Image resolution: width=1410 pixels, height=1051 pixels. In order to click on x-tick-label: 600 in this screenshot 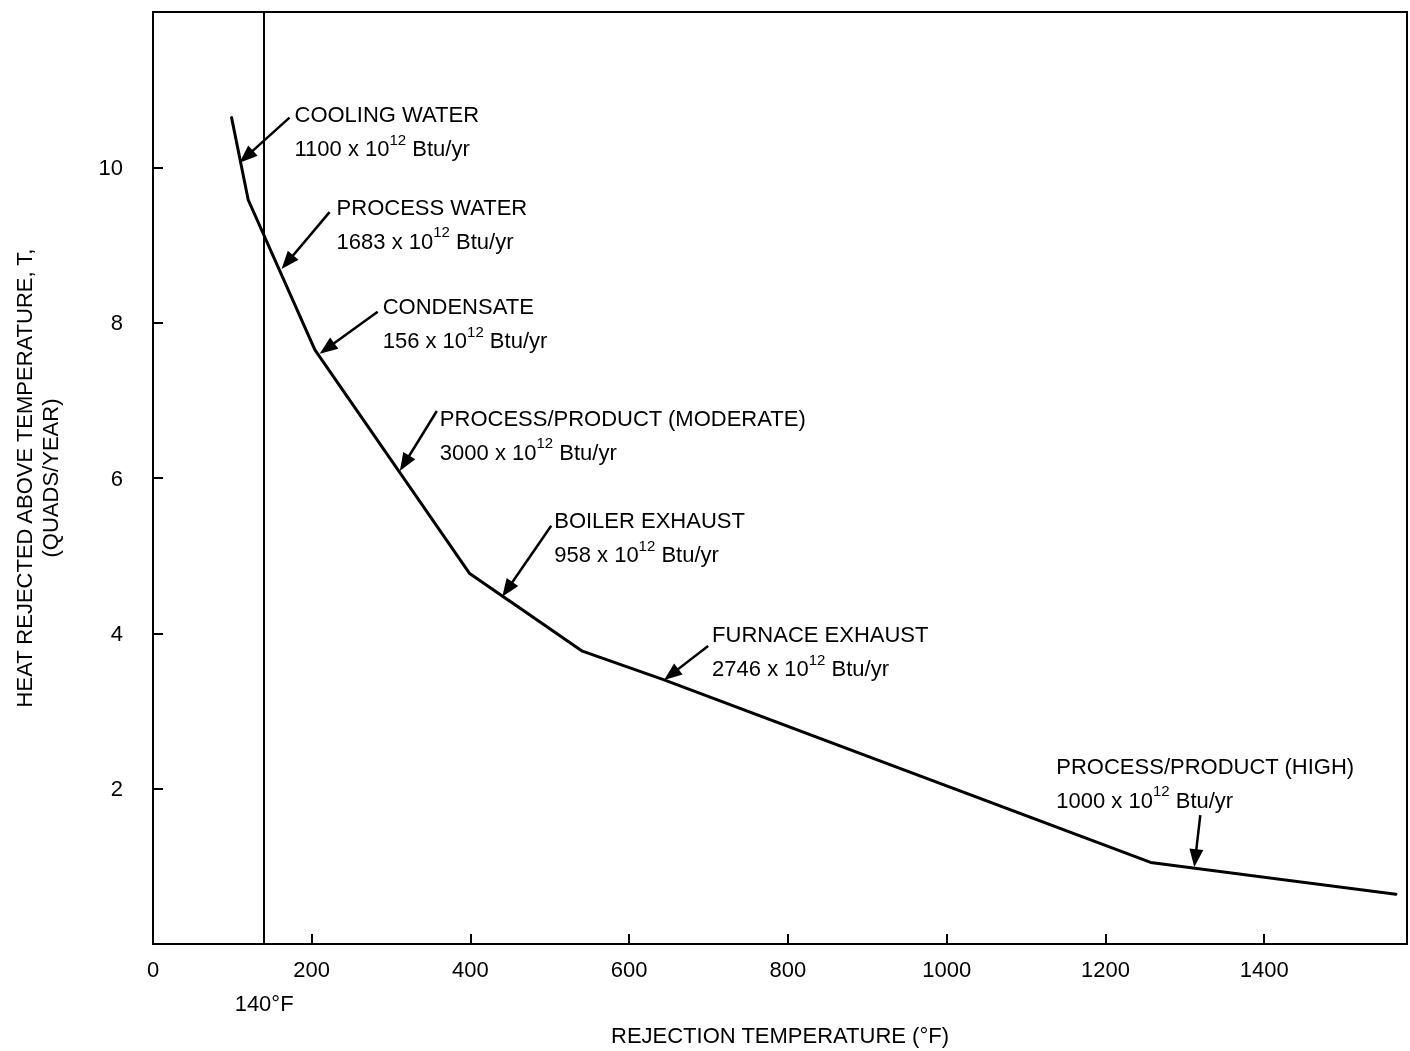, I will do `click(629, 969)`.